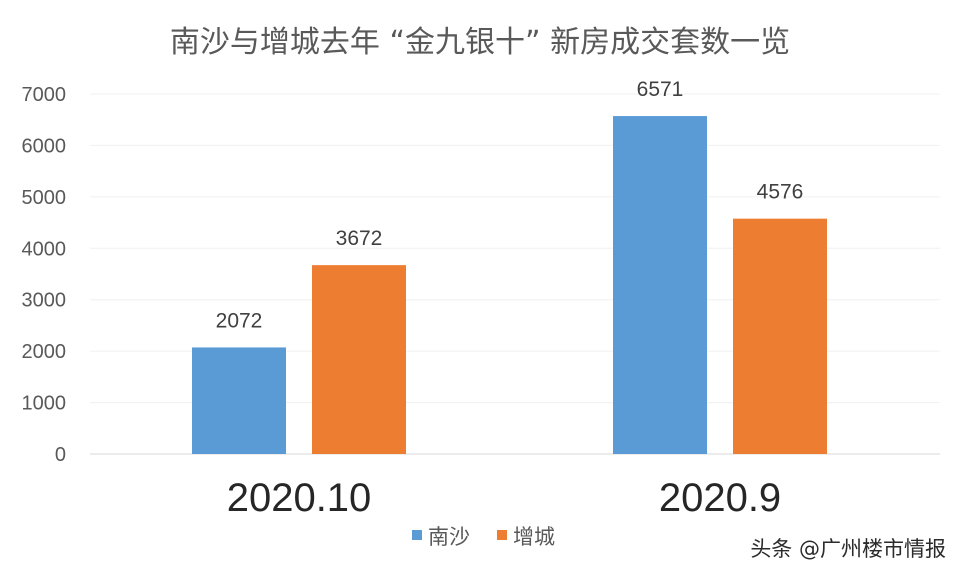 The width and height of the screenshot is (960, 576). What do you see at coordinates (359, 359) in the screenshot?
I see `bar-增城-2020.10` at bounding box center [359, 359].